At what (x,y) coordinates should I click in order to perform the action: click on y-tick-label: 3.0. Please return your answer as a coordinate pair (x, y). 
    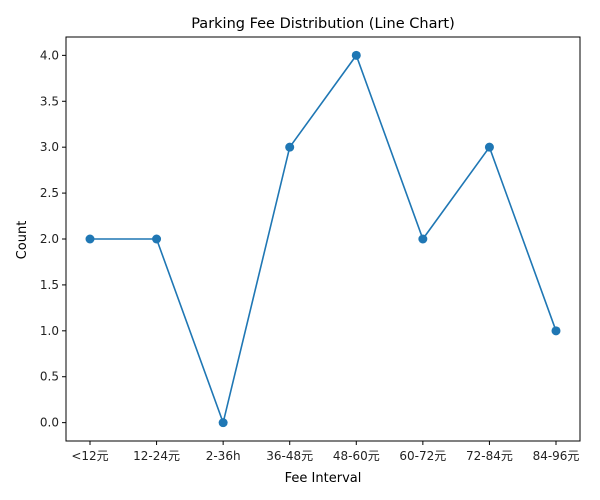
    Looking at the image, I should click on (49, 147).